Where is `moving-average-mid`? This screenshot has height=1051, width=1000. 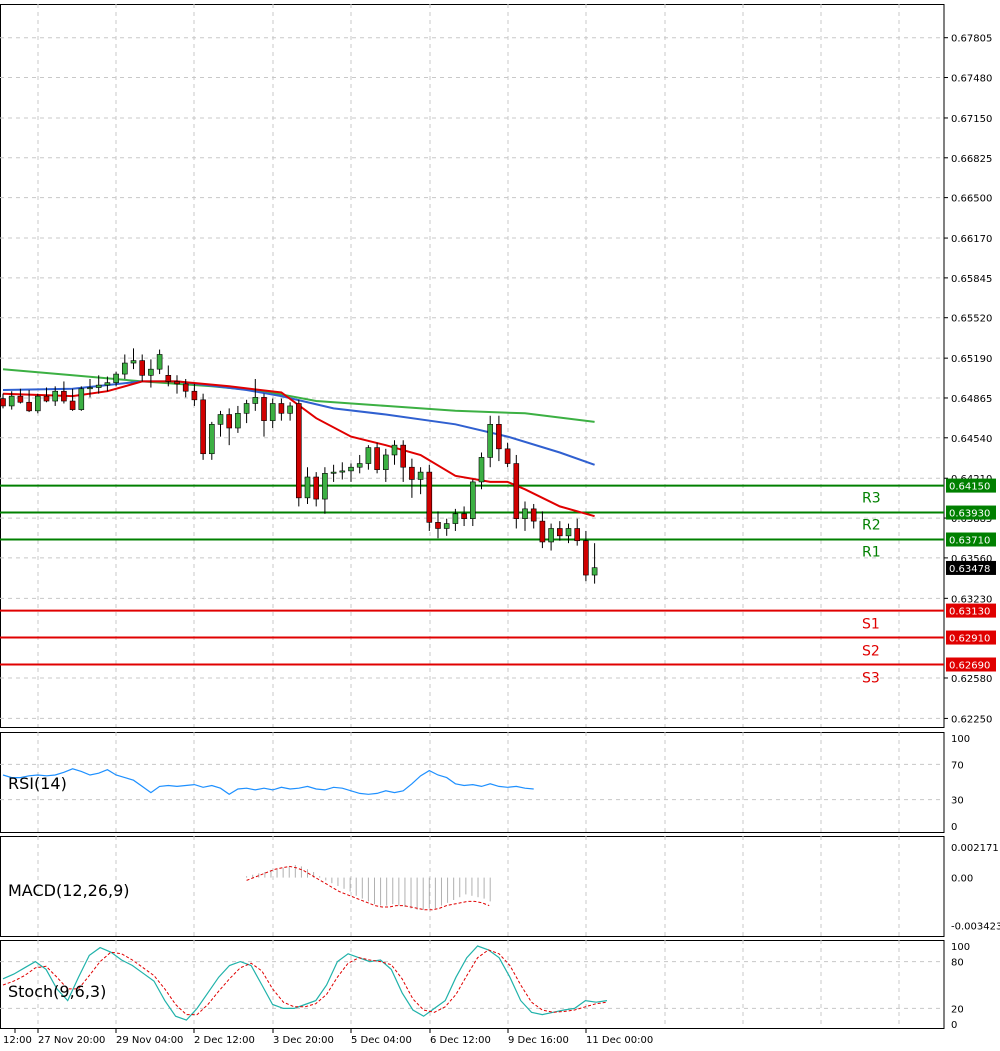
moving-average-mid is located at coordinates (298, 423).